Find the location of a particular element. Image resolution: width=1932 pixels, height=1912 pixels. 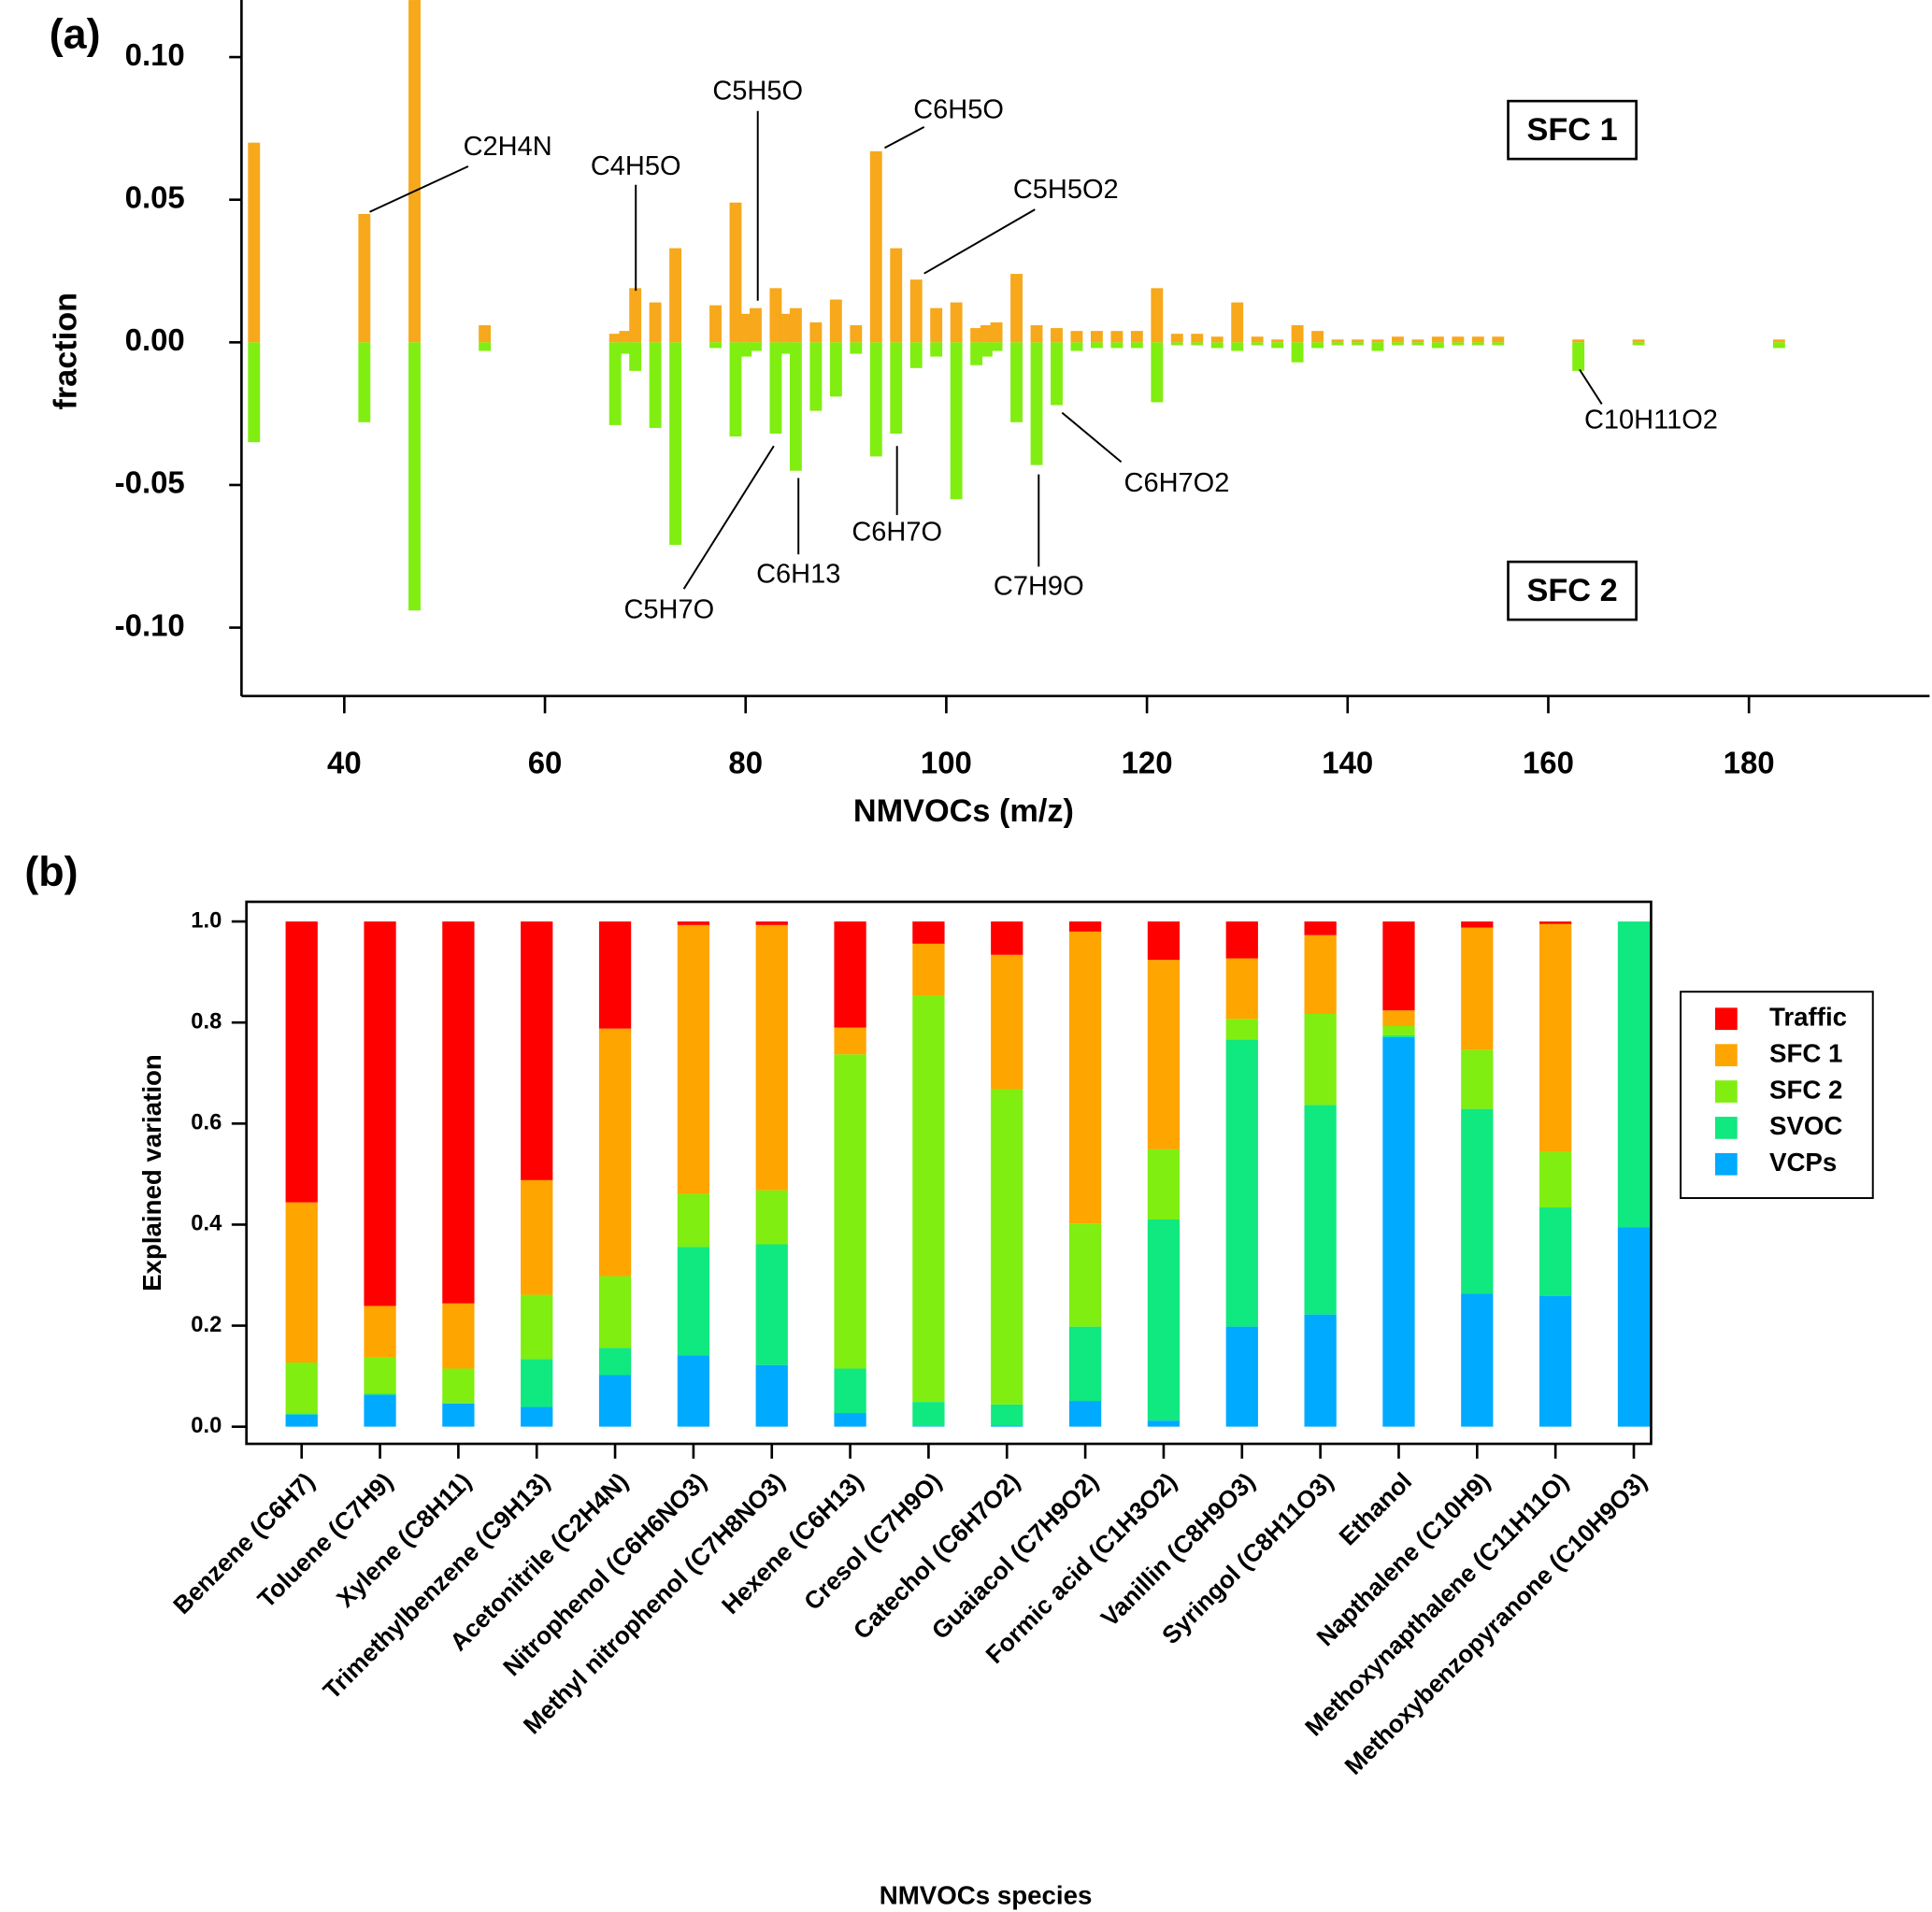

y-tick-label: 0.4 is located at coordinates (206, 1224).